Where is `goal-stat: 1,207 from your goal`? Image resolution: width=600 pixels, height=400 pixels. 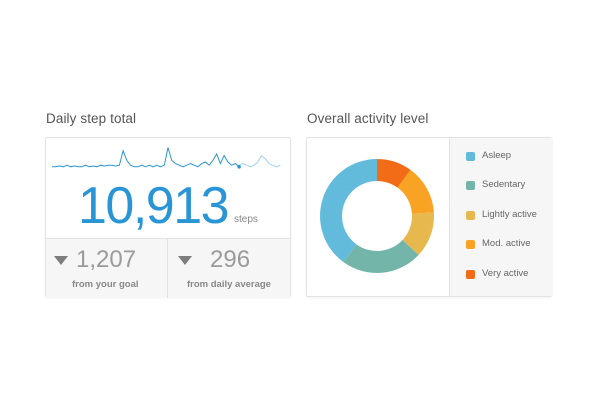
goal-stat: 1,207 from your goal is located at coordinates (106, 268).